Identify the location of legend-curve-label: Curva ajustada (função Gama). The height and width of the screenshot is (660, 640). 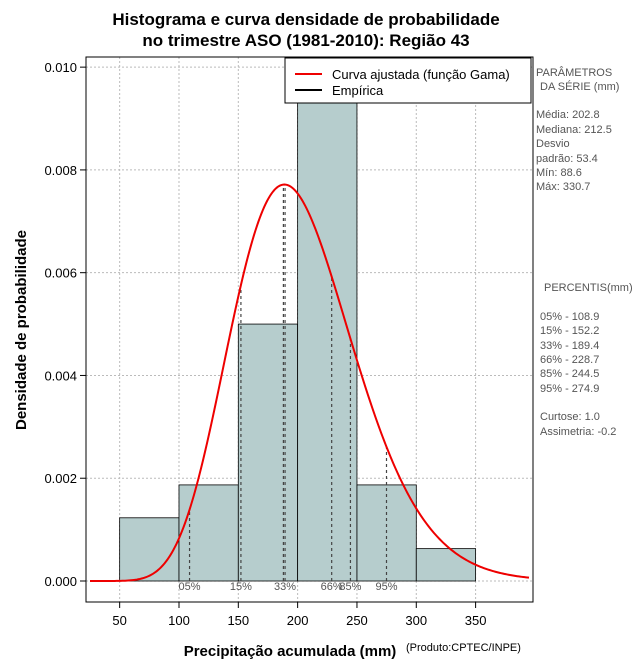
(421, 74).